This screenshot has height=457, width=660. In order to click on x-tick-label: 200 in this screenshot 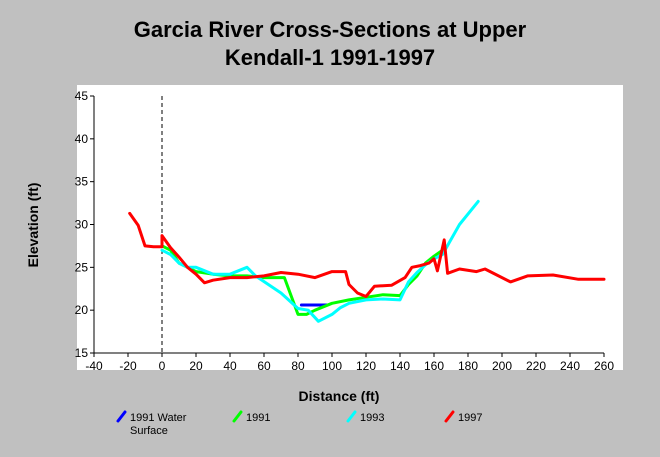, I will do `click(502, 366)`.